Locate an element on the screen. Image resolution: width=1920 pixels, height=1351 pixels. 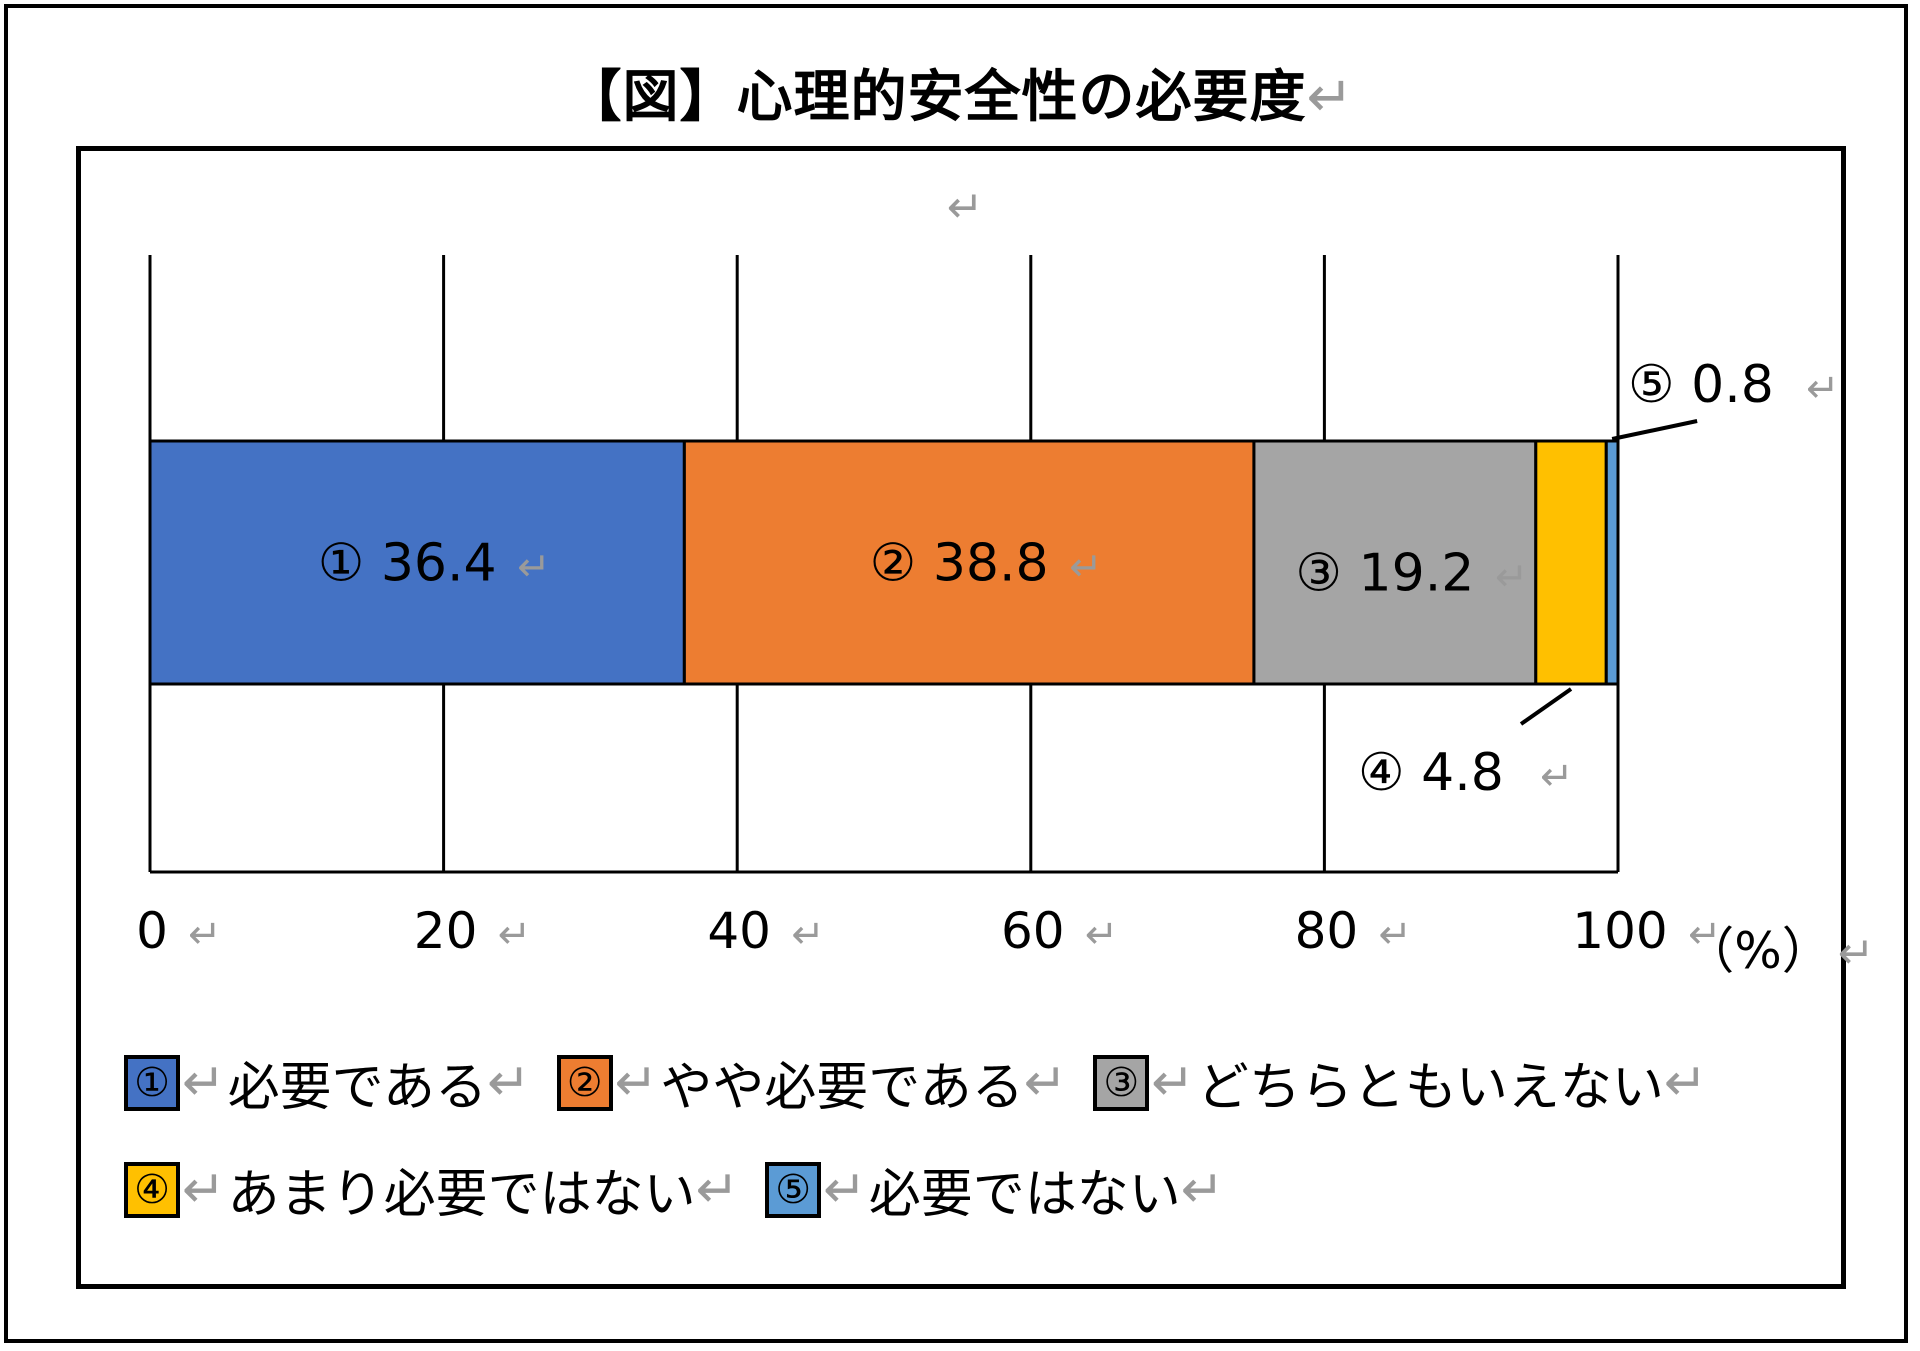
data-label-2: ② 38.8 is located at coordinates (959, 564).